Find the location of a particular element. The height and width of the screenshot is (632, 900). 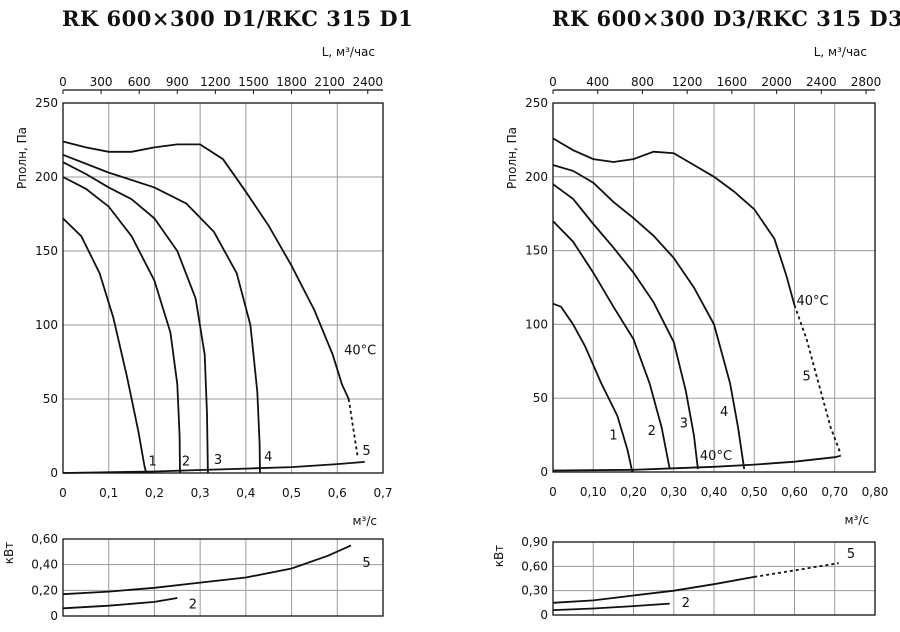

right-power-curve-5-dashed is located at coordinates (796, 570).